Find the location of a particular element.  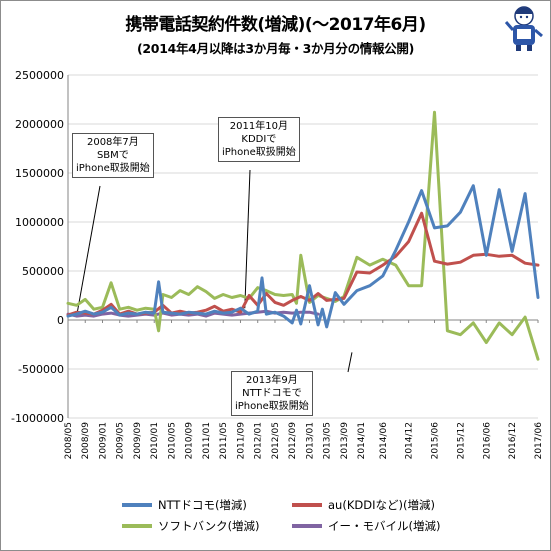

annotation-sbm: 2008年7月 SBMで iPhone取扱開始 is located at coordinates (113, 155).